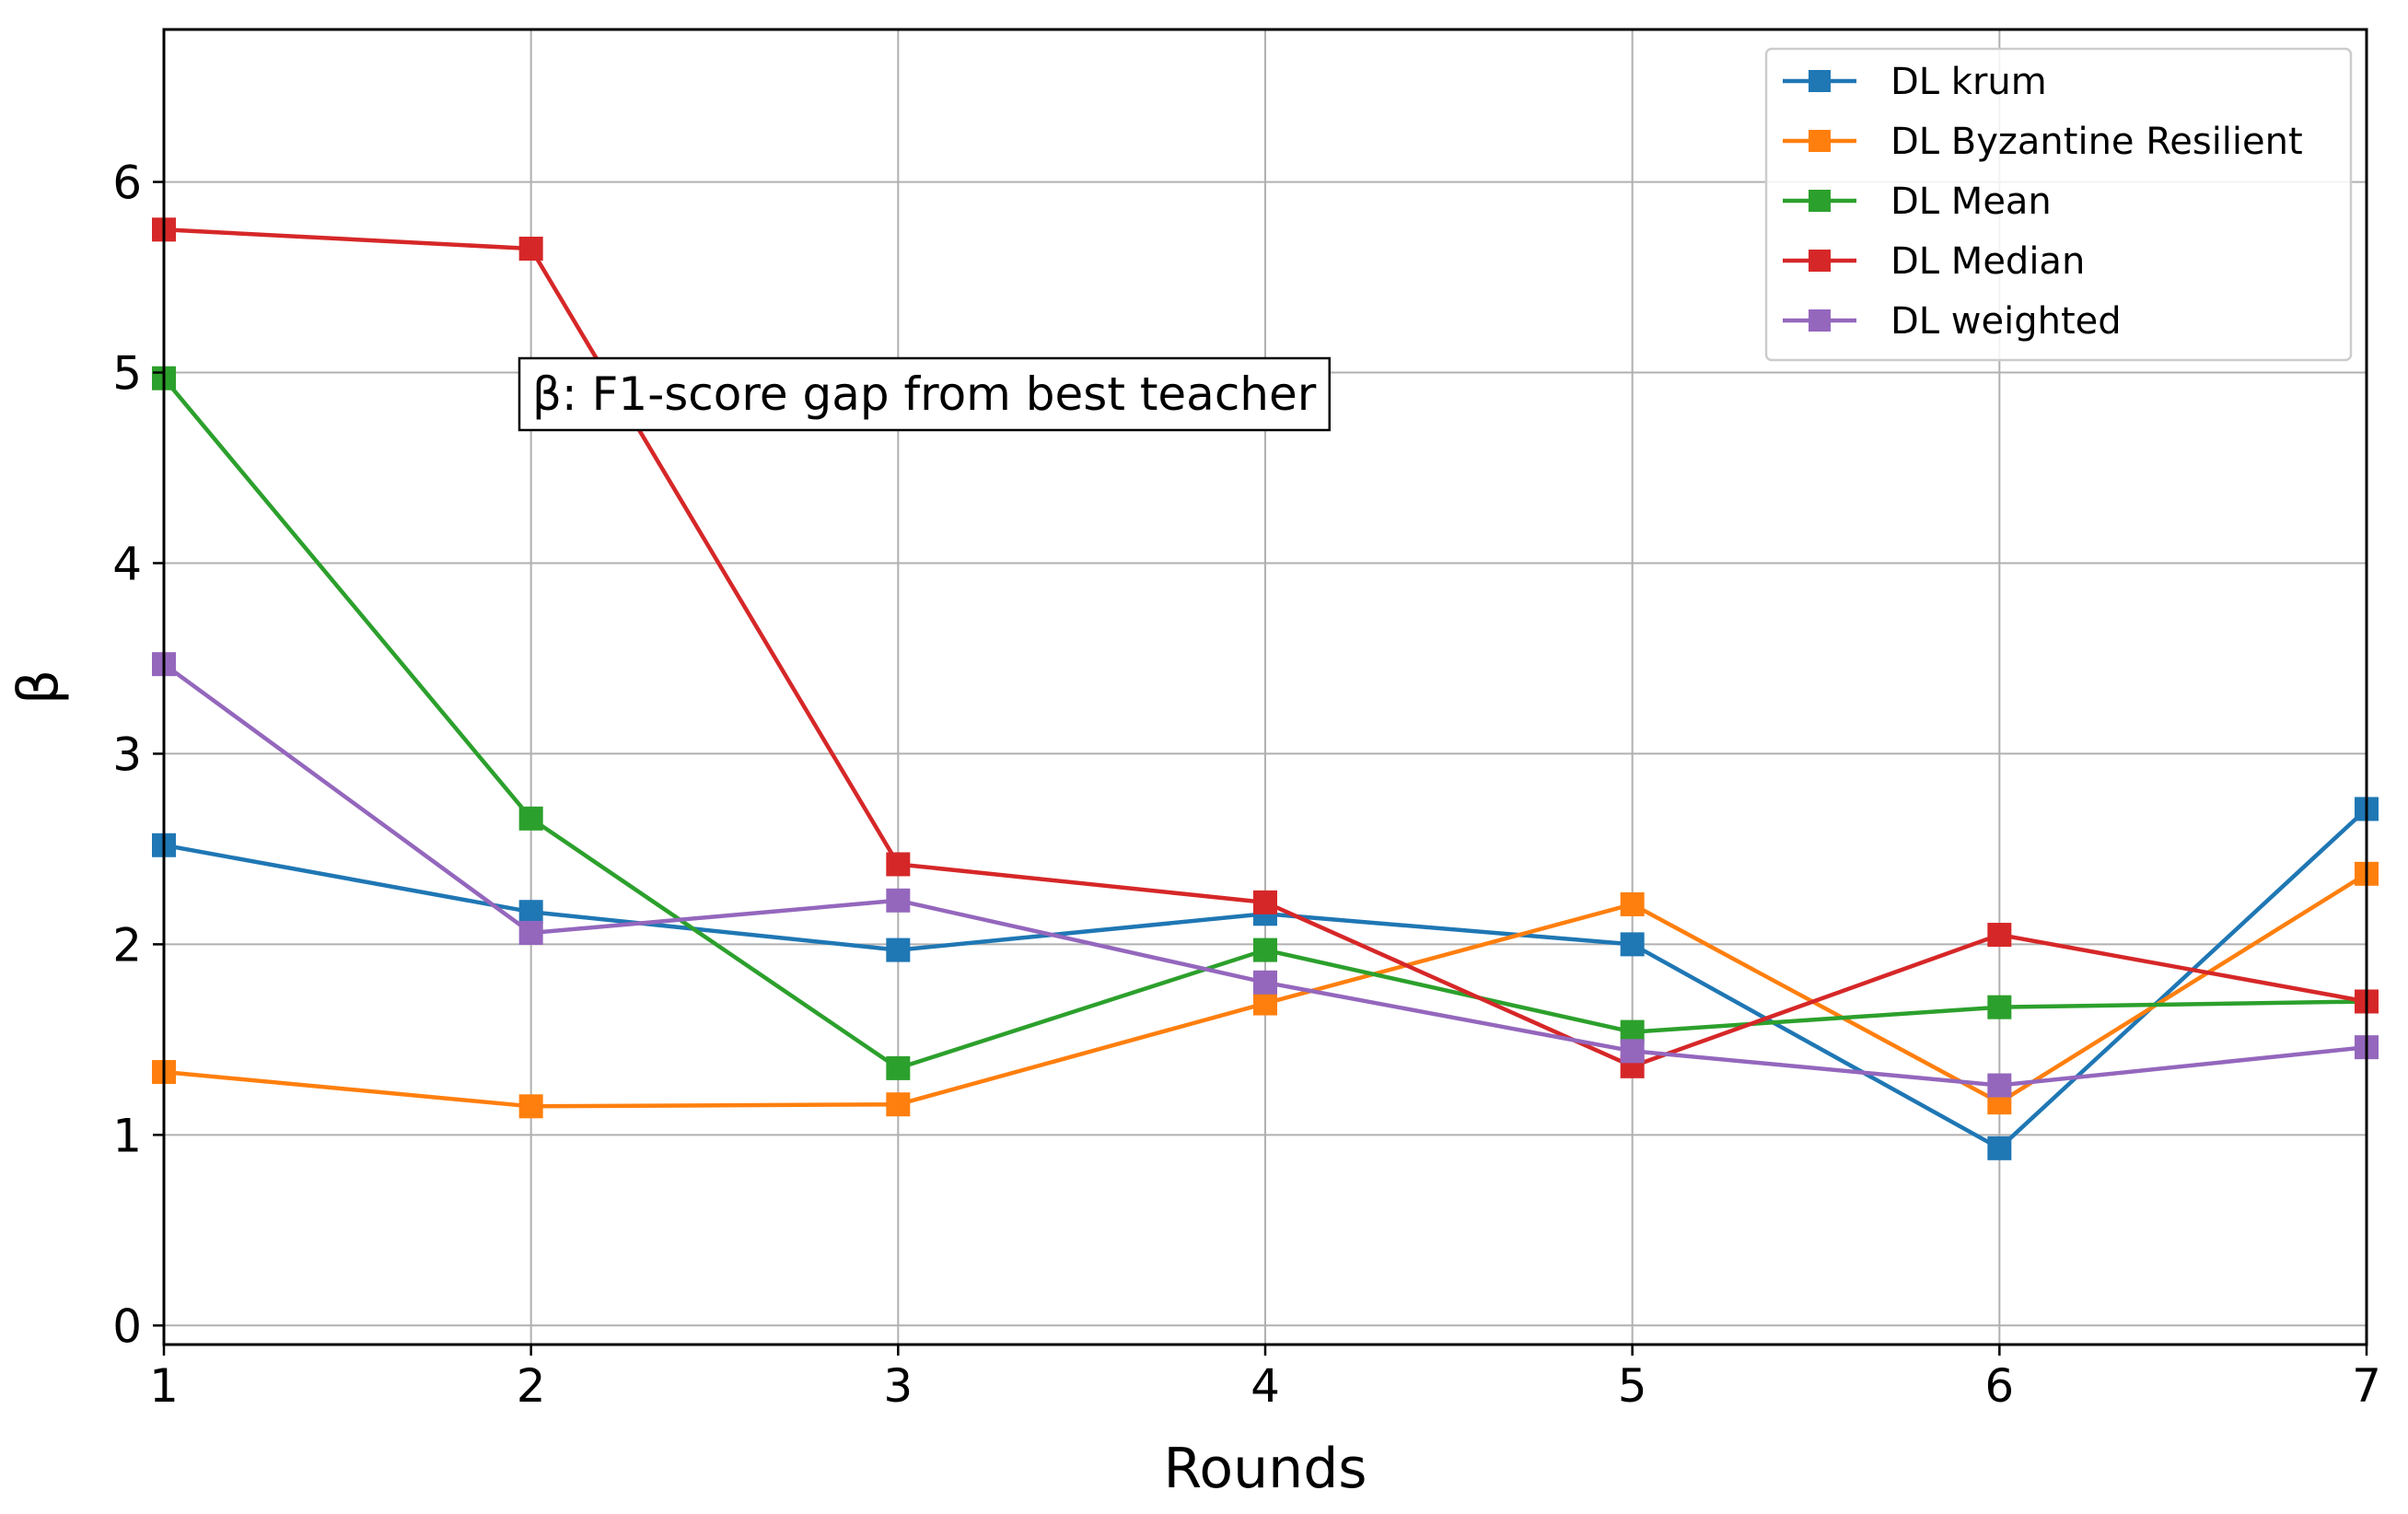 The width and height of the screenshot is (2408, 1514). Describe the element at coordinates (1265, 1469) in the screenshot. I see `x-axis-label: Rounds` at that location.